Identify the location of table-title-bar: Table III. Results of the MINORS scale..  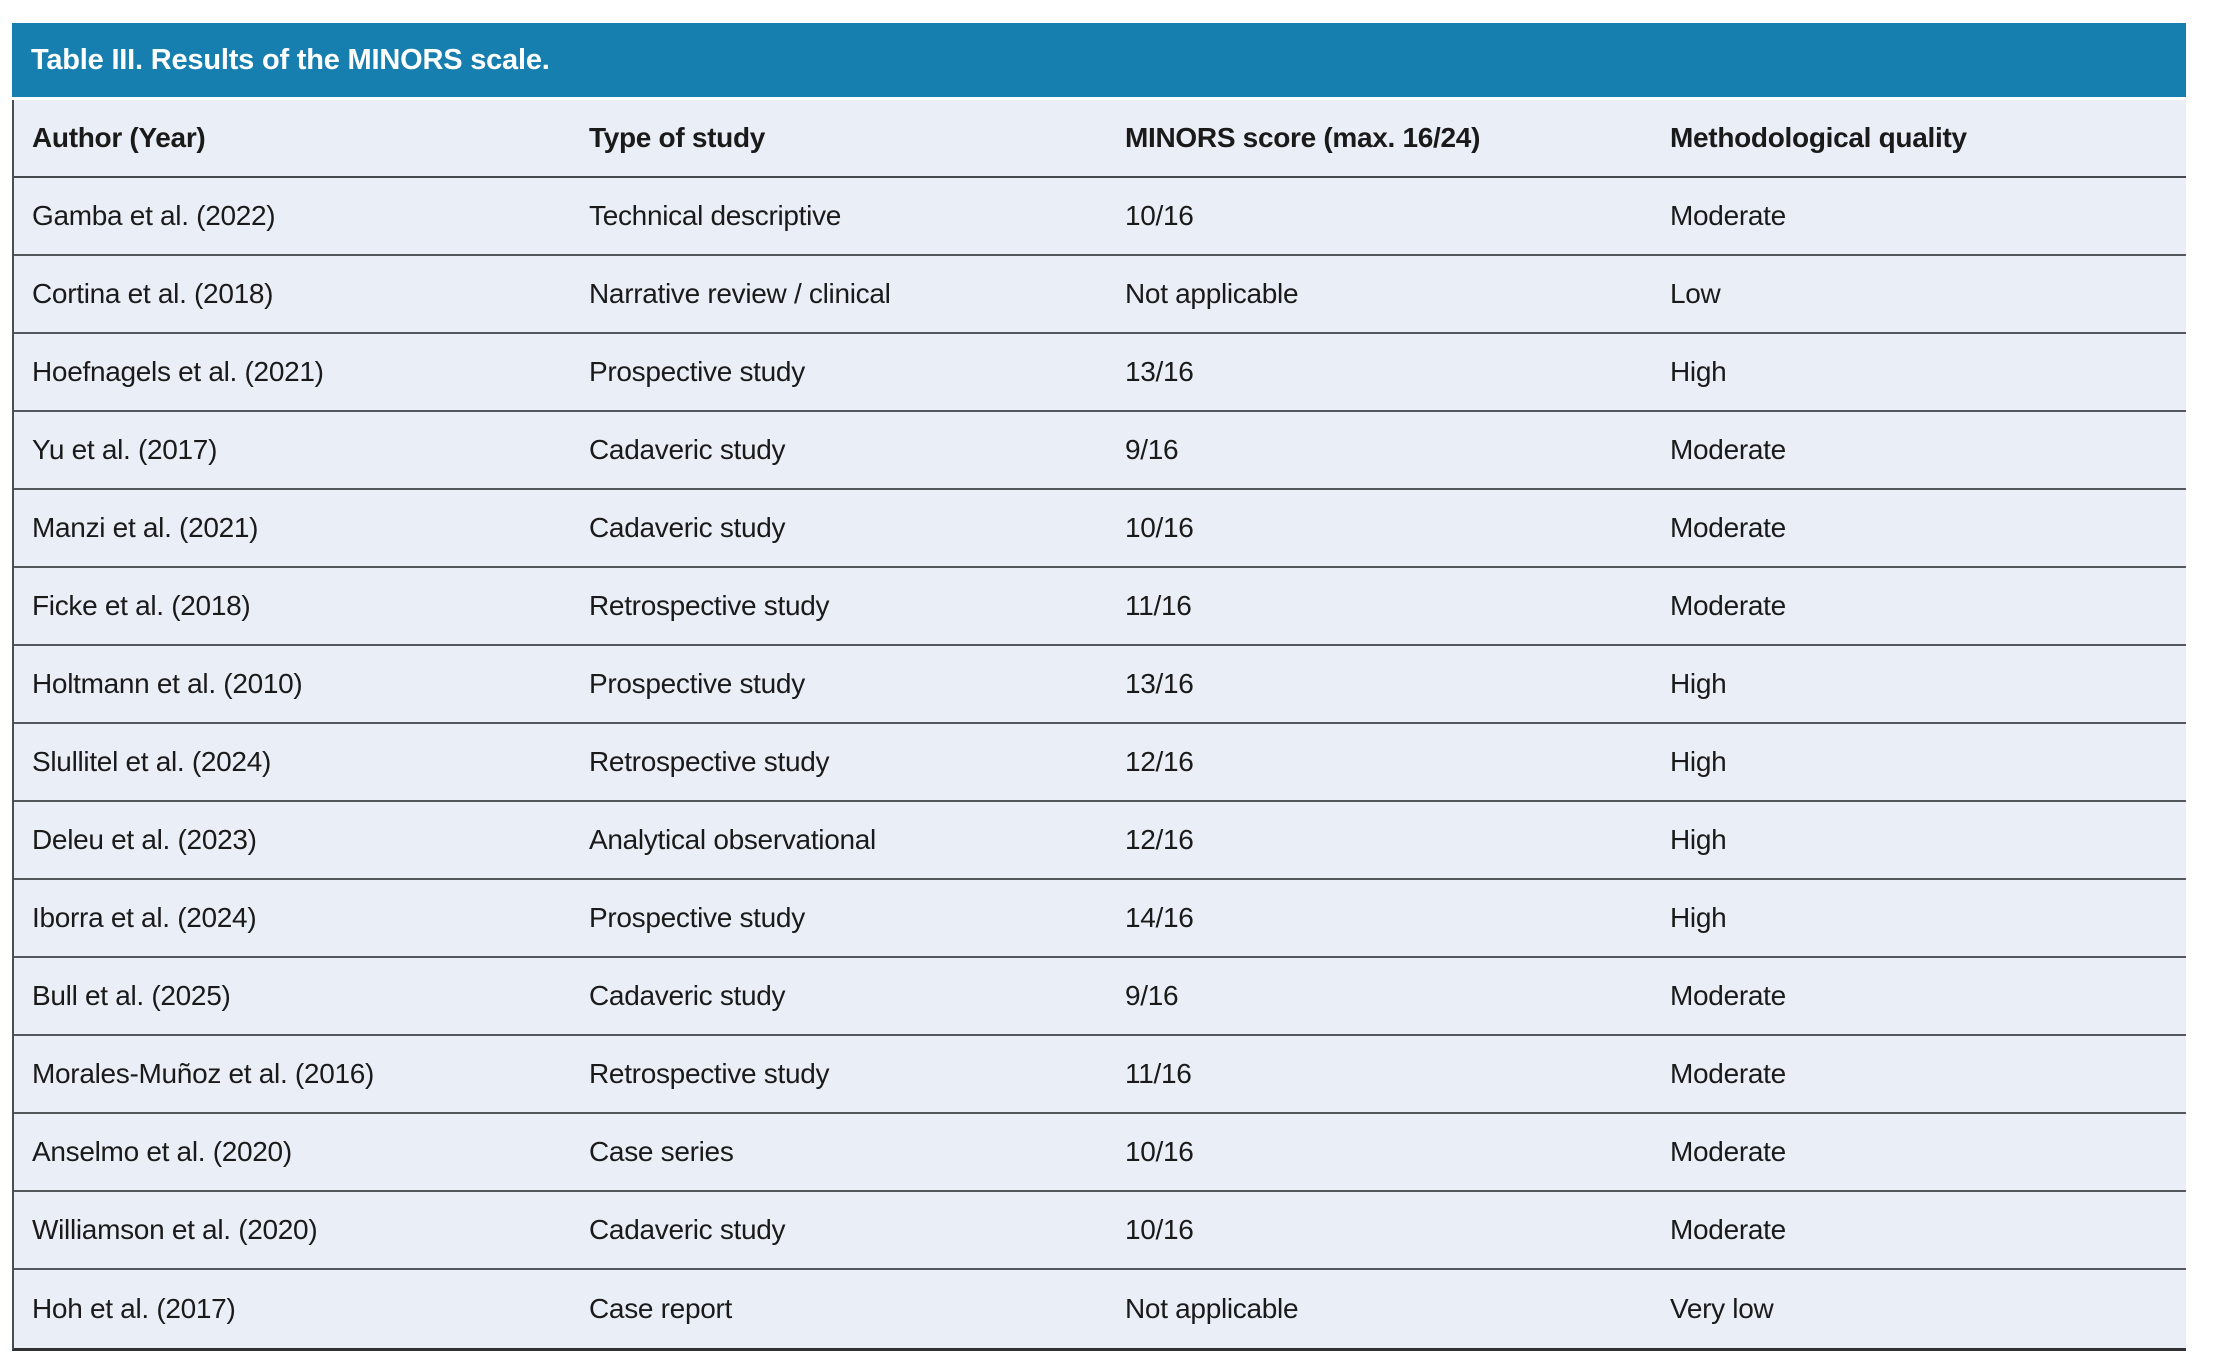
(1099, 60).